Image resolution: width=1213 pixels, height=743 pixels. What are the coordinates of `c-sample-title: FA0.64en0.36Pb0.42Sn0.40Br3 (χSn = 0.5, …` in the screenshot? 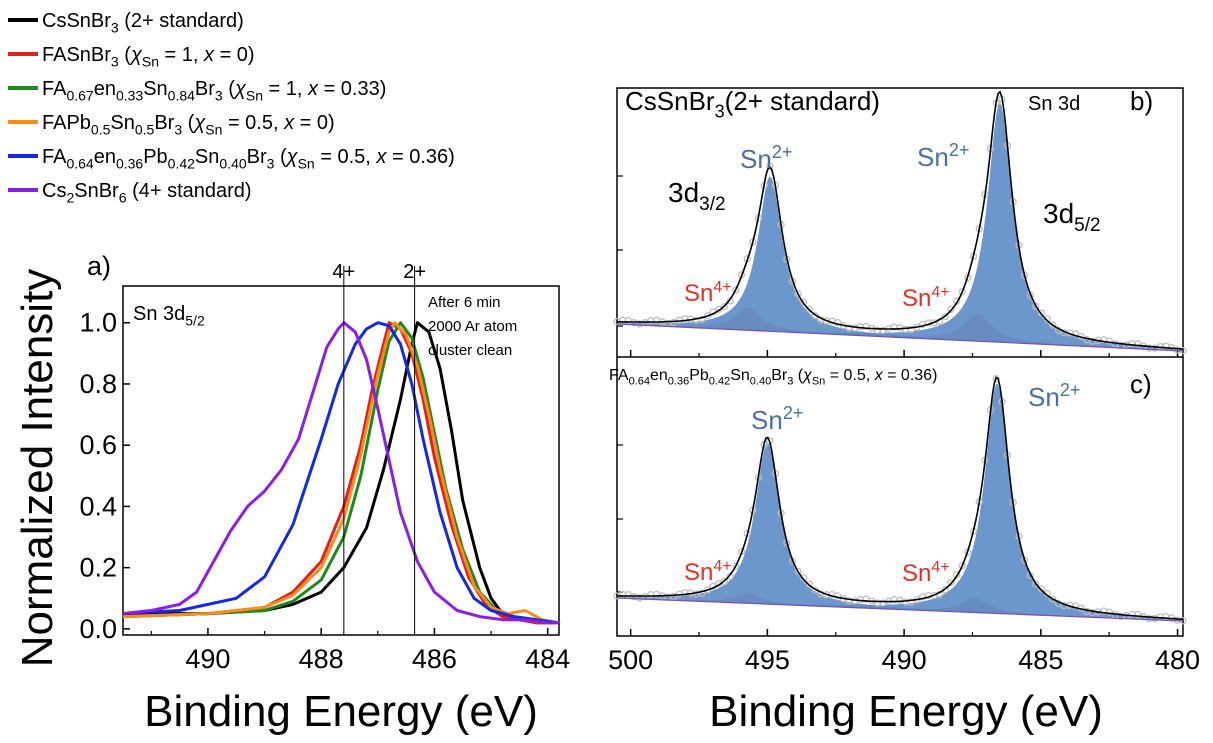 It's located at (773, 377).